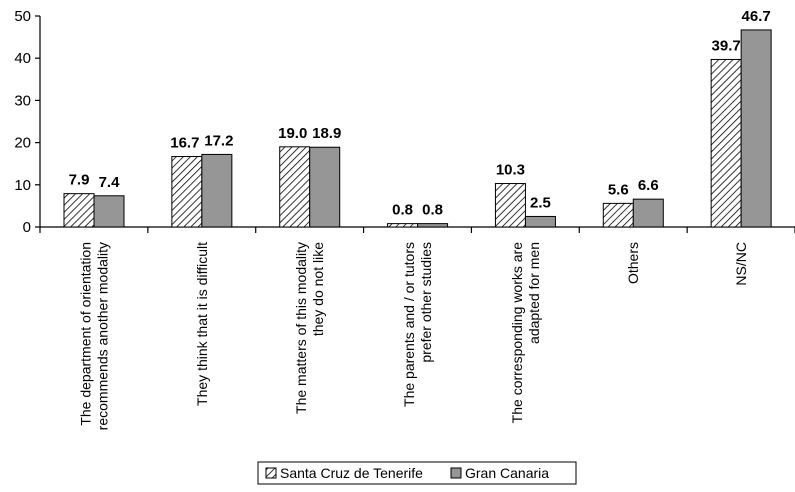  I want to click on category-label-line: The department of orientation, so click(85, 334).